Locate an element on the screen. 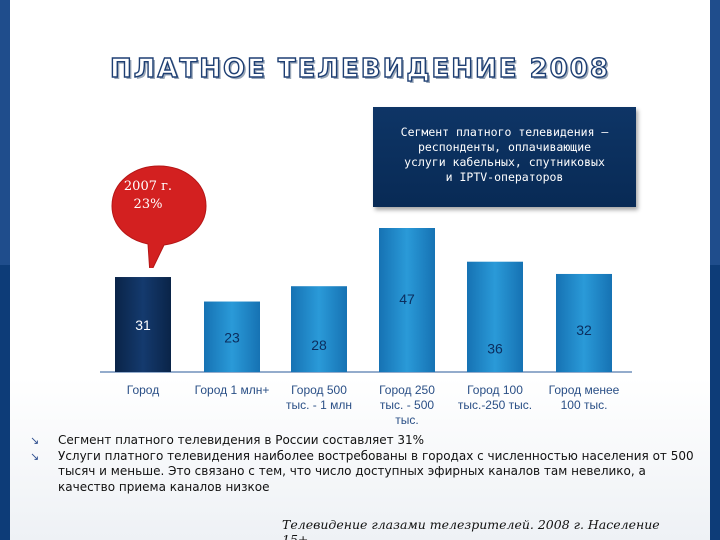 The height and width of the screenshot is (540, 720). data-label: 23 is located at coordinates (232, 338).